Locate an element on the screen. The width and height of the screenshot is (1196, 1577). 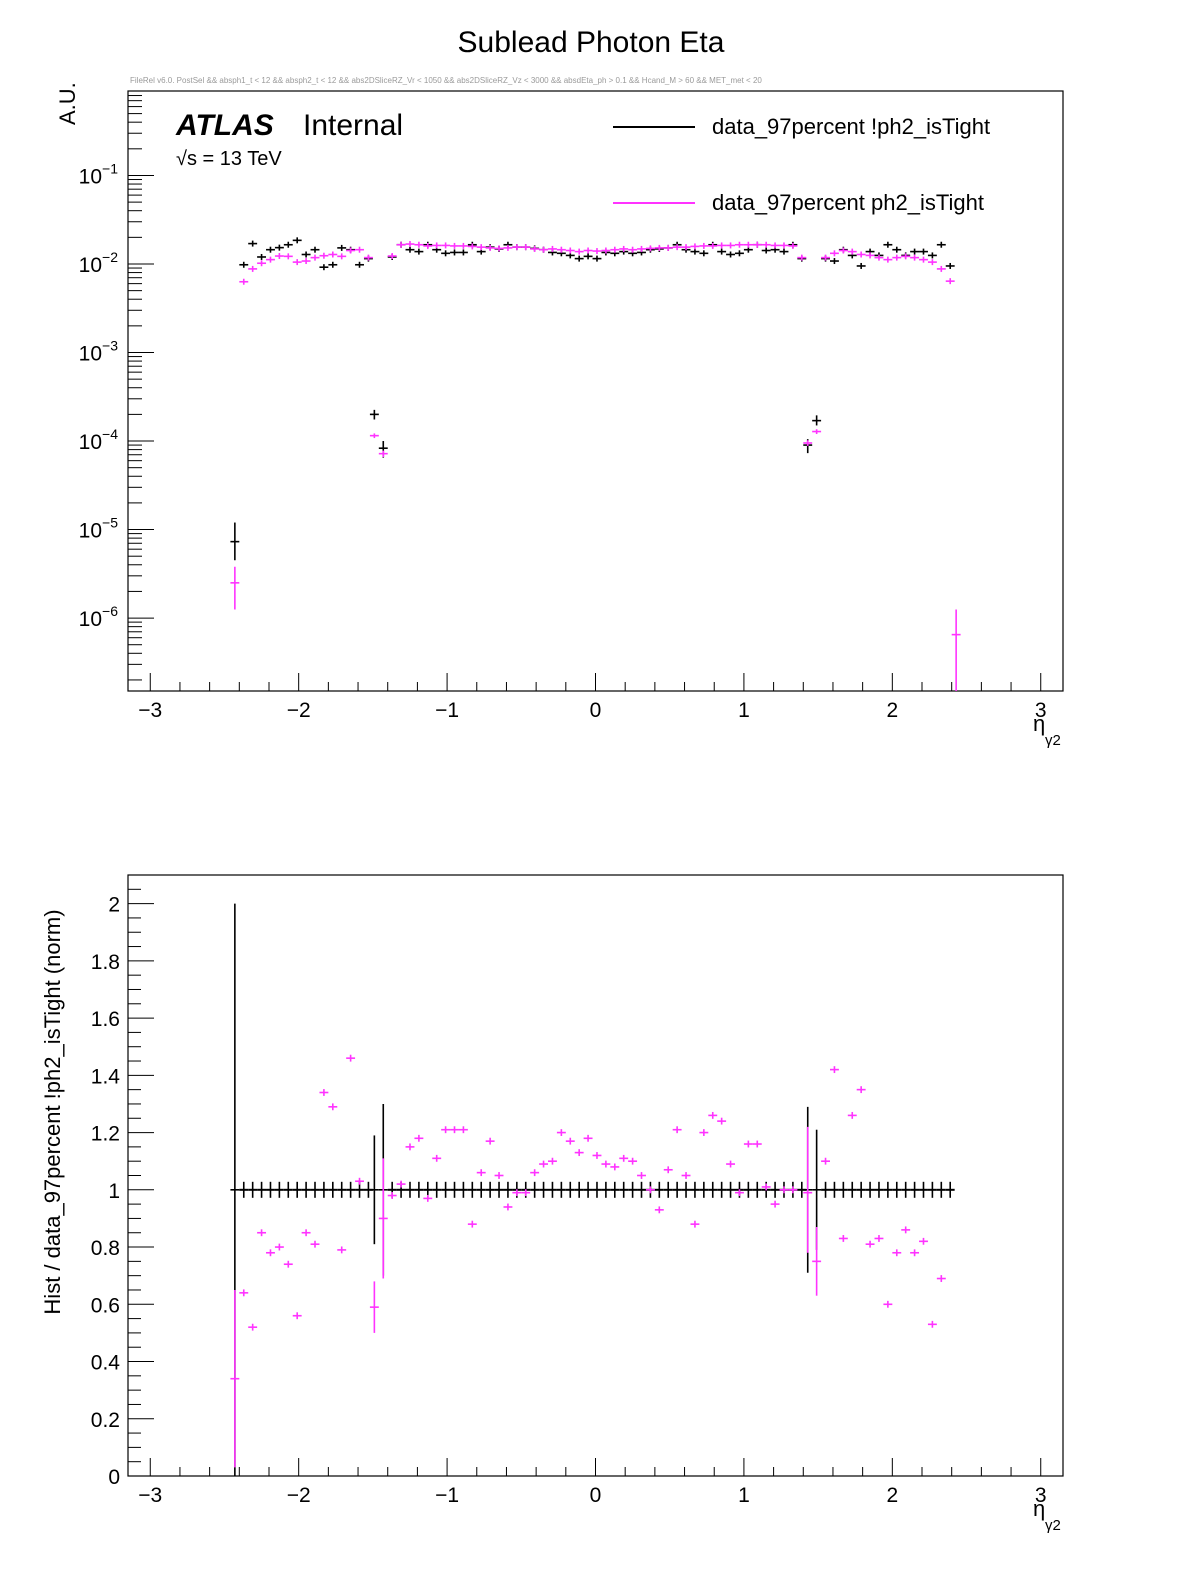
bottom-y-tick-label: 1.8 is located at coordinates (105, 962).